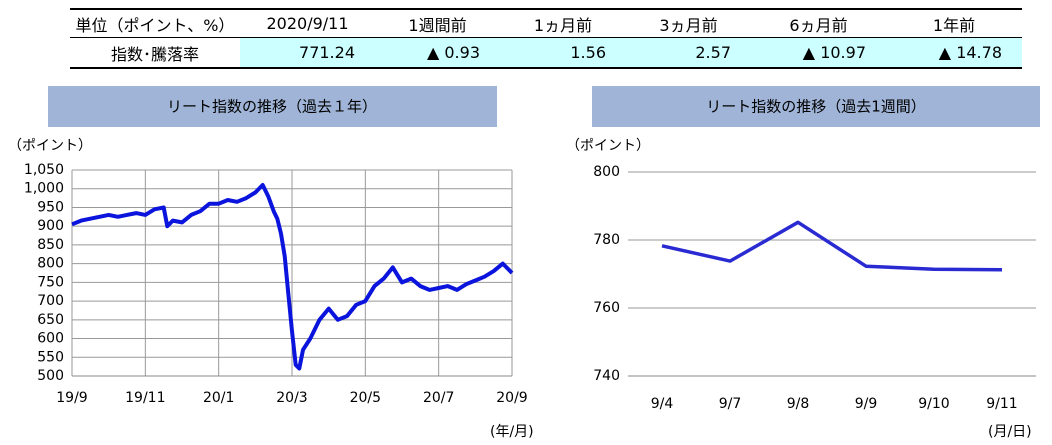 The image size is (1052, 445). I want to click on y-tick-label: 740, so click(606, 376).